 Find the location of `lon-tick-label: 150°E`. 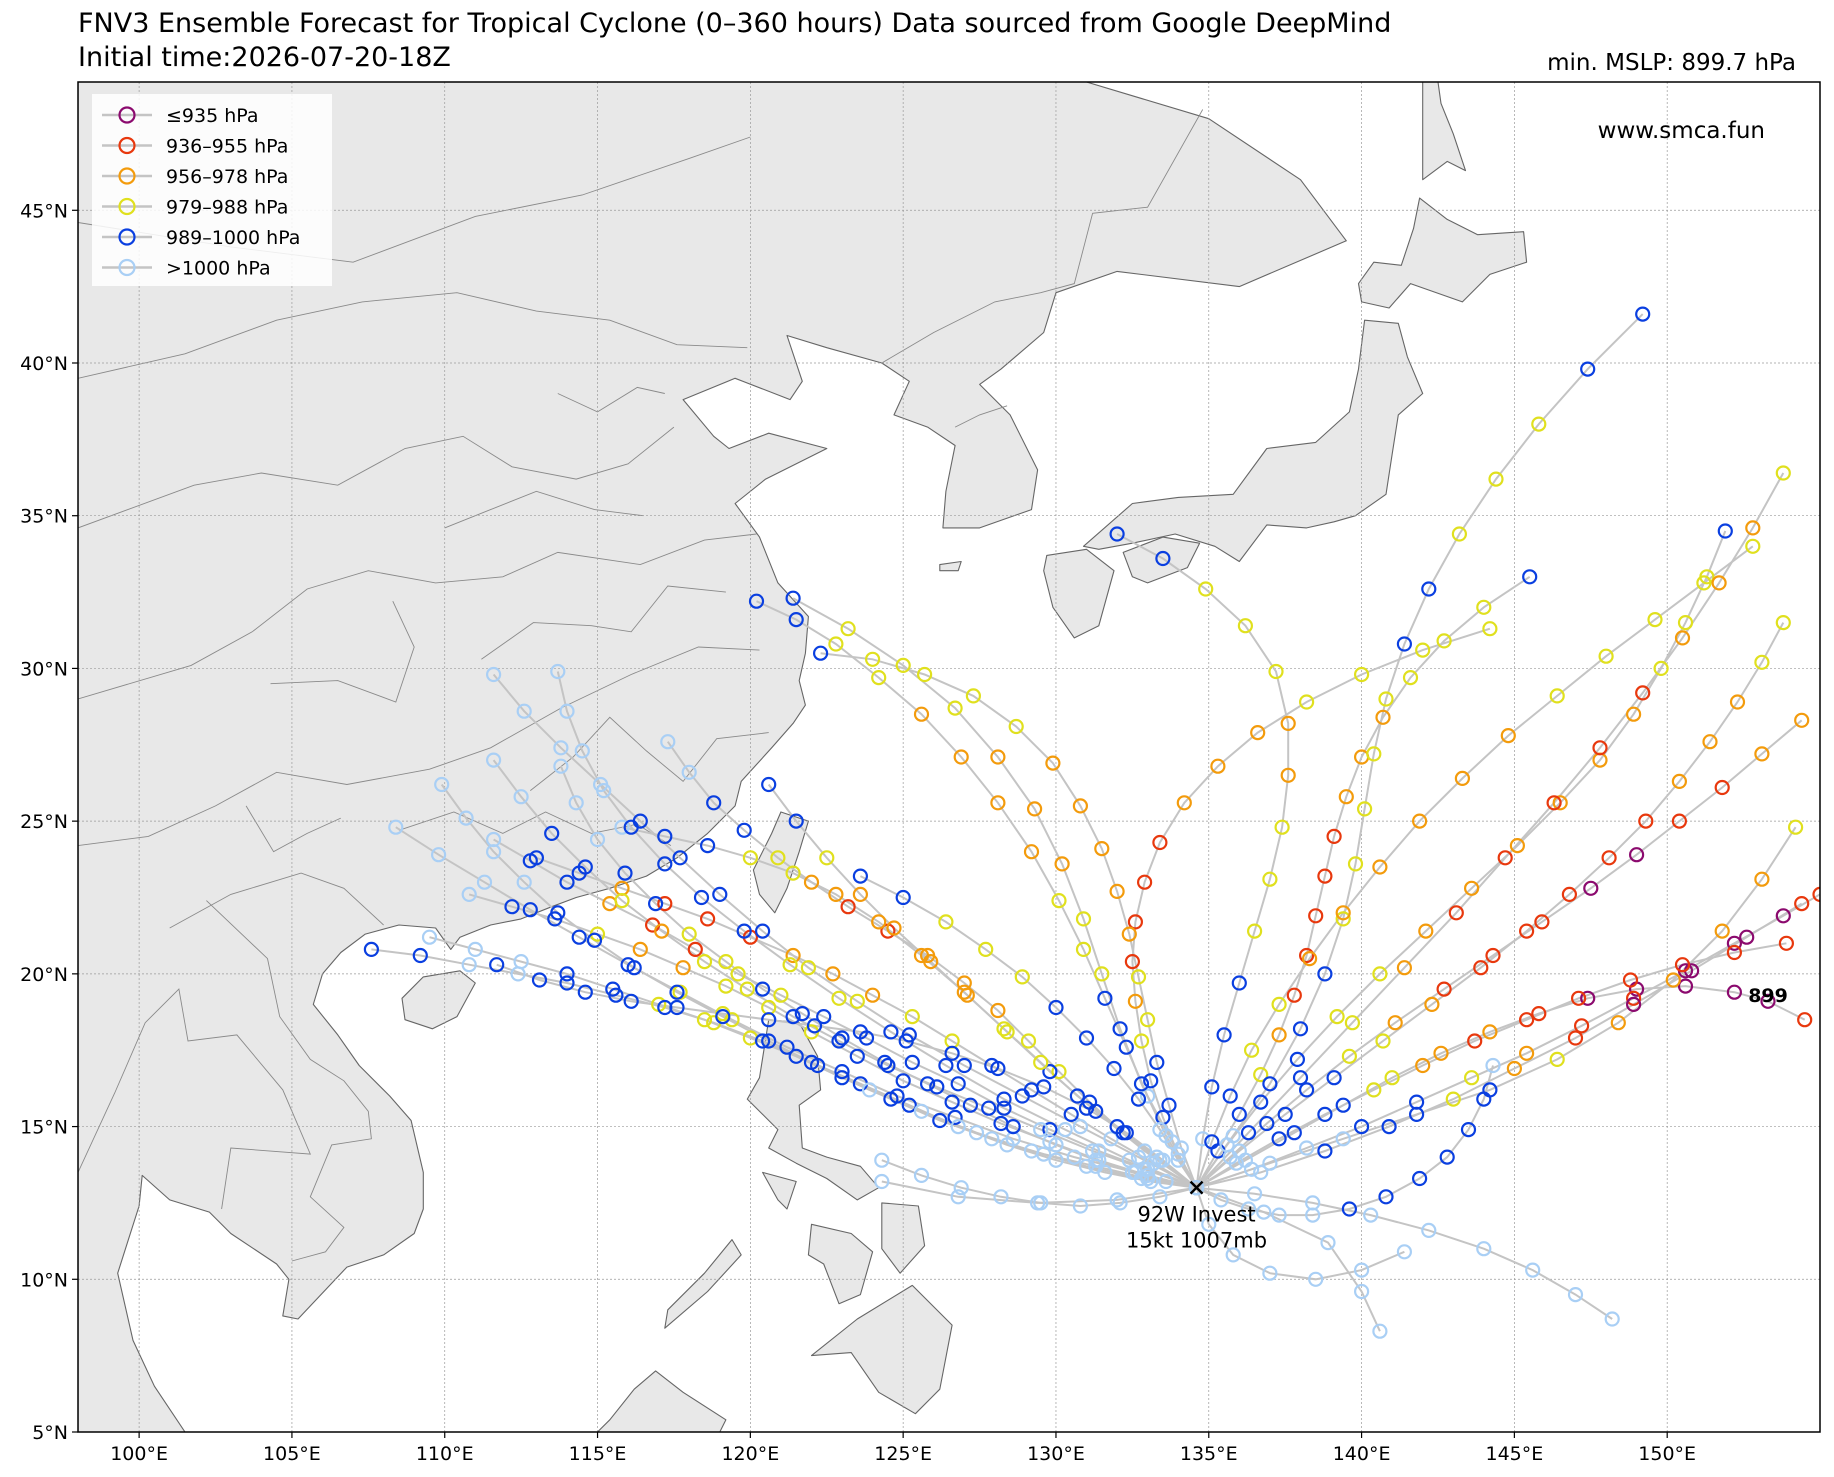

lon-tick-label: 150°E is located at coordinates (1667, 1454).